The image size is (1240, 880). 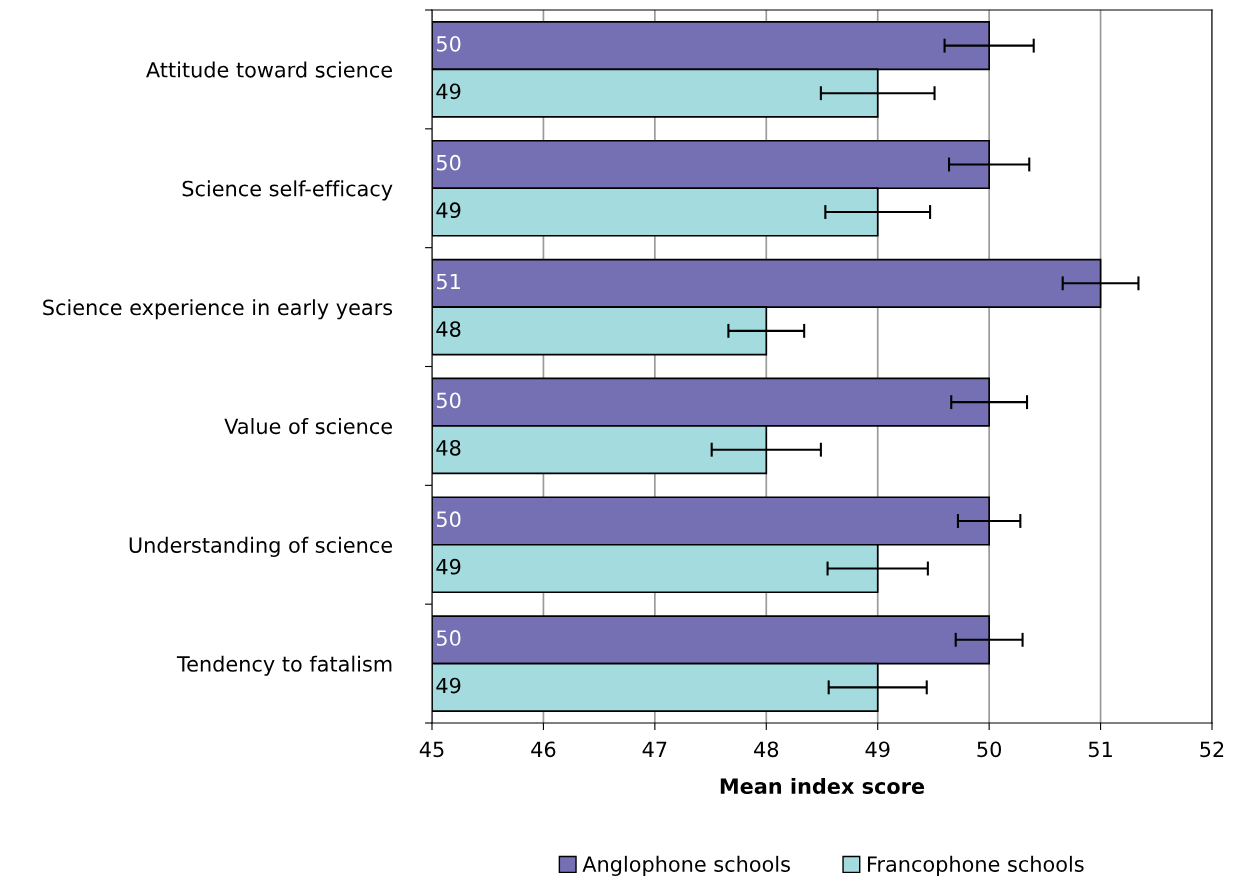 I want to click on legend-label: Anglophone schools, so click(x=686, y=865).